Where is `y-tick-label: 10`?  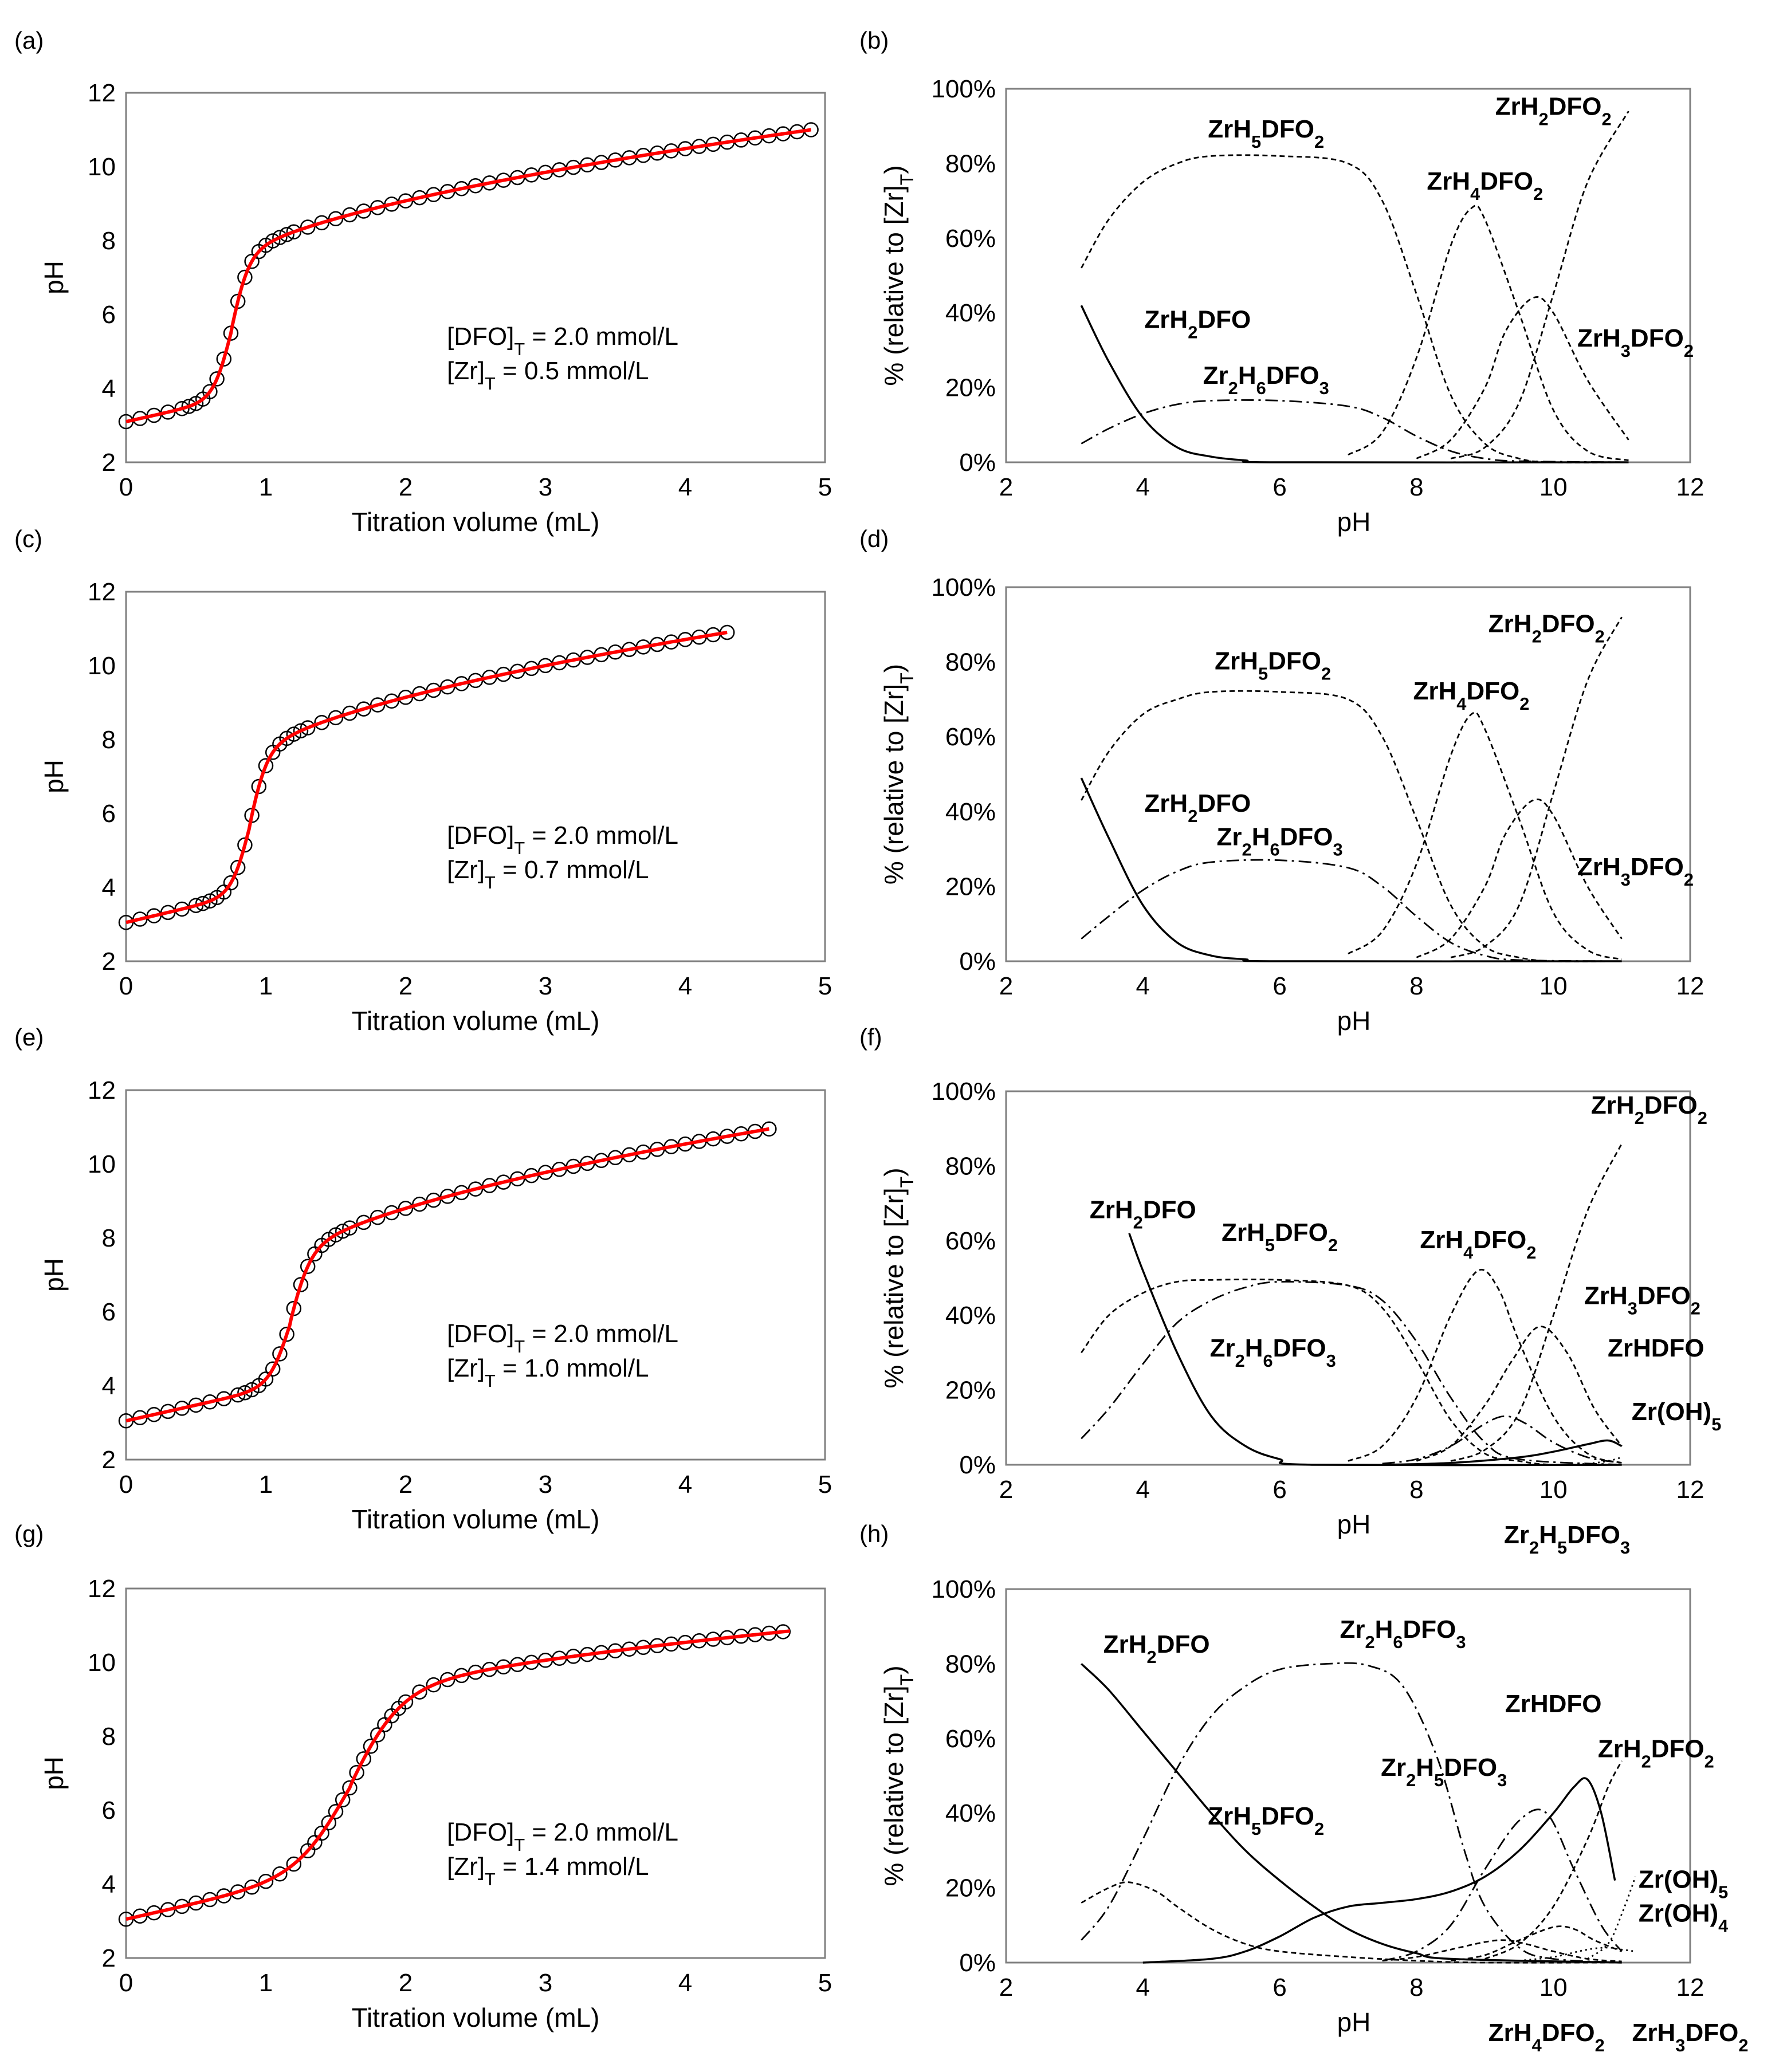 y-tick-label: 10 is located at coordinates (102, 167).